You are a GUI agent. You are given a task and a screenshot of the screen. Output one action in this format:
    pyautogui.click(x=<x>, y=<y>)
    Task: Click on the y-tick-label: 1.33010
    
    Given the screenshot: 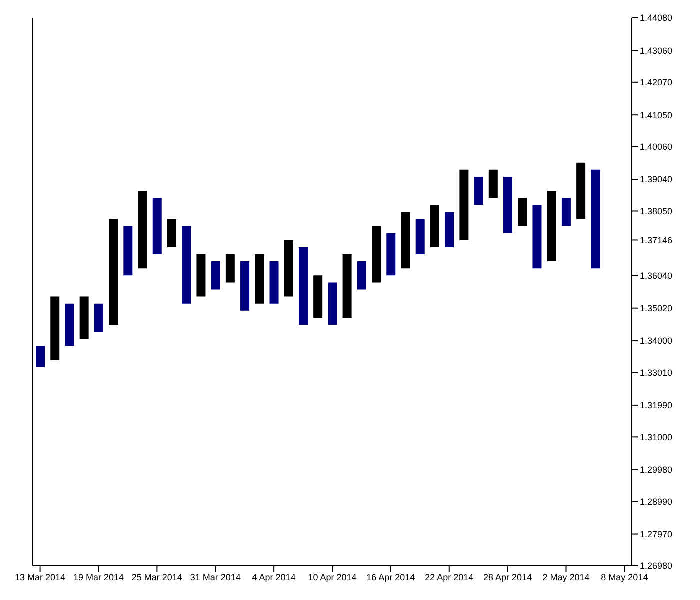 What is the action you would take?
    pyautogui.click(x=656, y=373)
    